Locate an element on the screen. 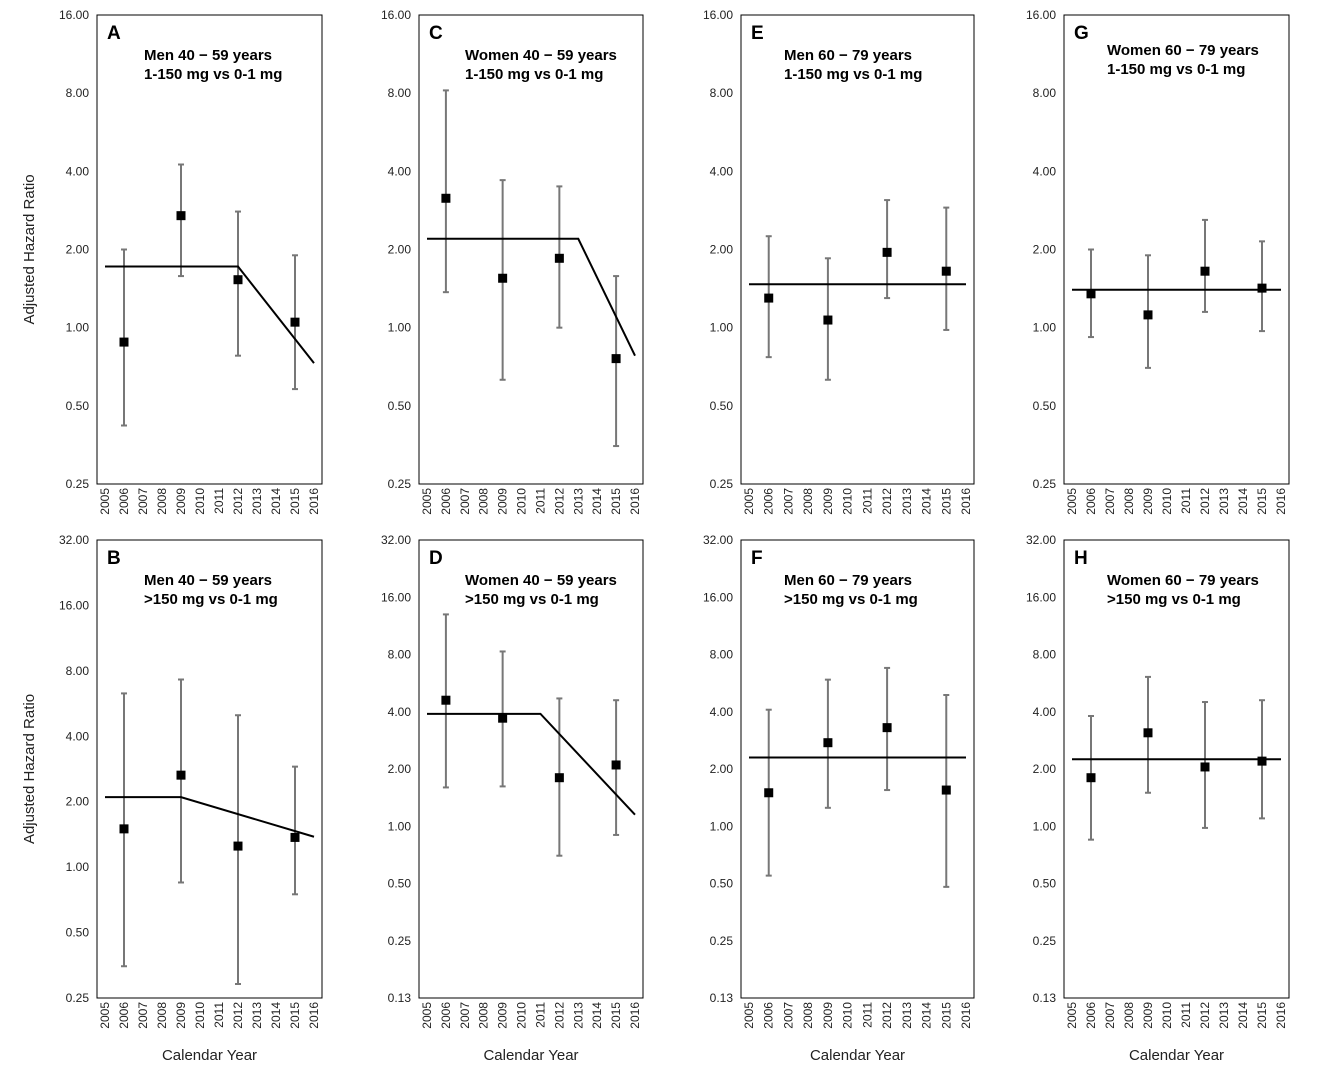 The width and height of the screenshot is (1325, 1083). panel-letter: H is located at coordinates (1081, 558).